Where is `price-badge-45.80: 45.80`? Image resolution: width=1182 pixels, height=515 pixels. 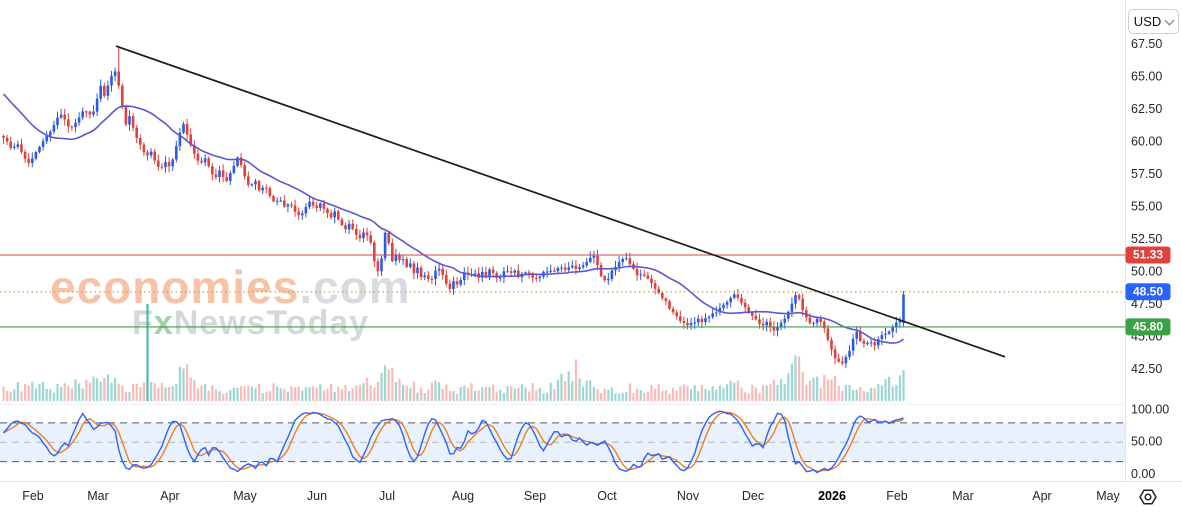 price-badge-45.80: 45.80 is located at coordinates (1148, 327).